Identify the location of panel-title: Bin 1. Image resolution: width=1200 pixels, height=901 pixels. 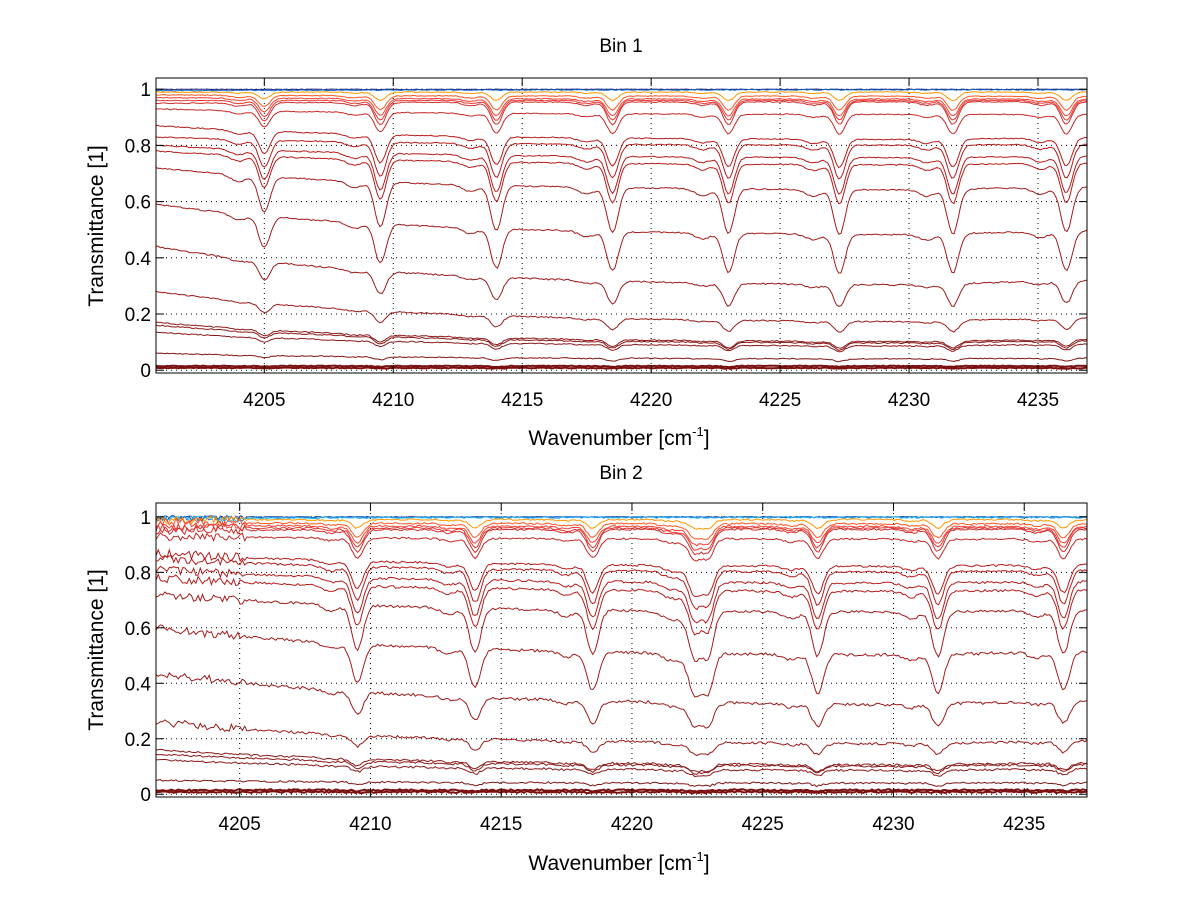
(620, 46).